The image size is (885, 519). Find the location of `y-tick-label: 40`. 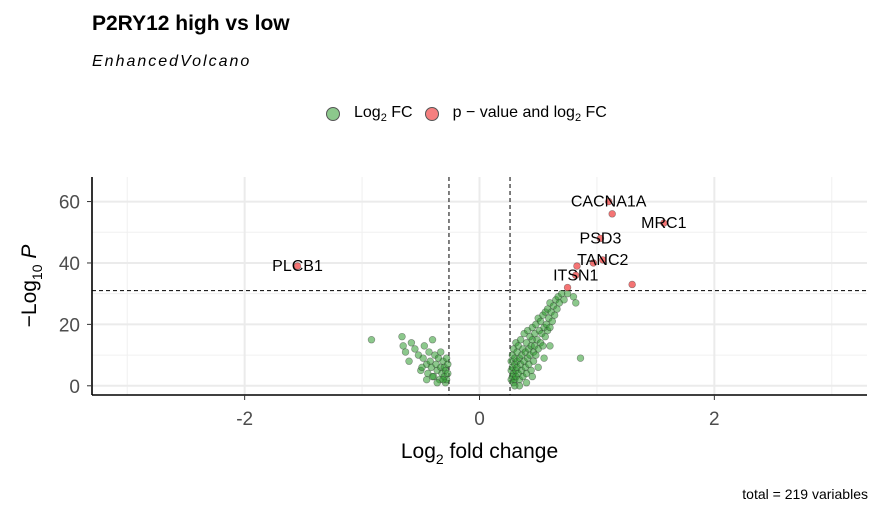

y-tick-label: 40 is located at coordinates (69, 264).